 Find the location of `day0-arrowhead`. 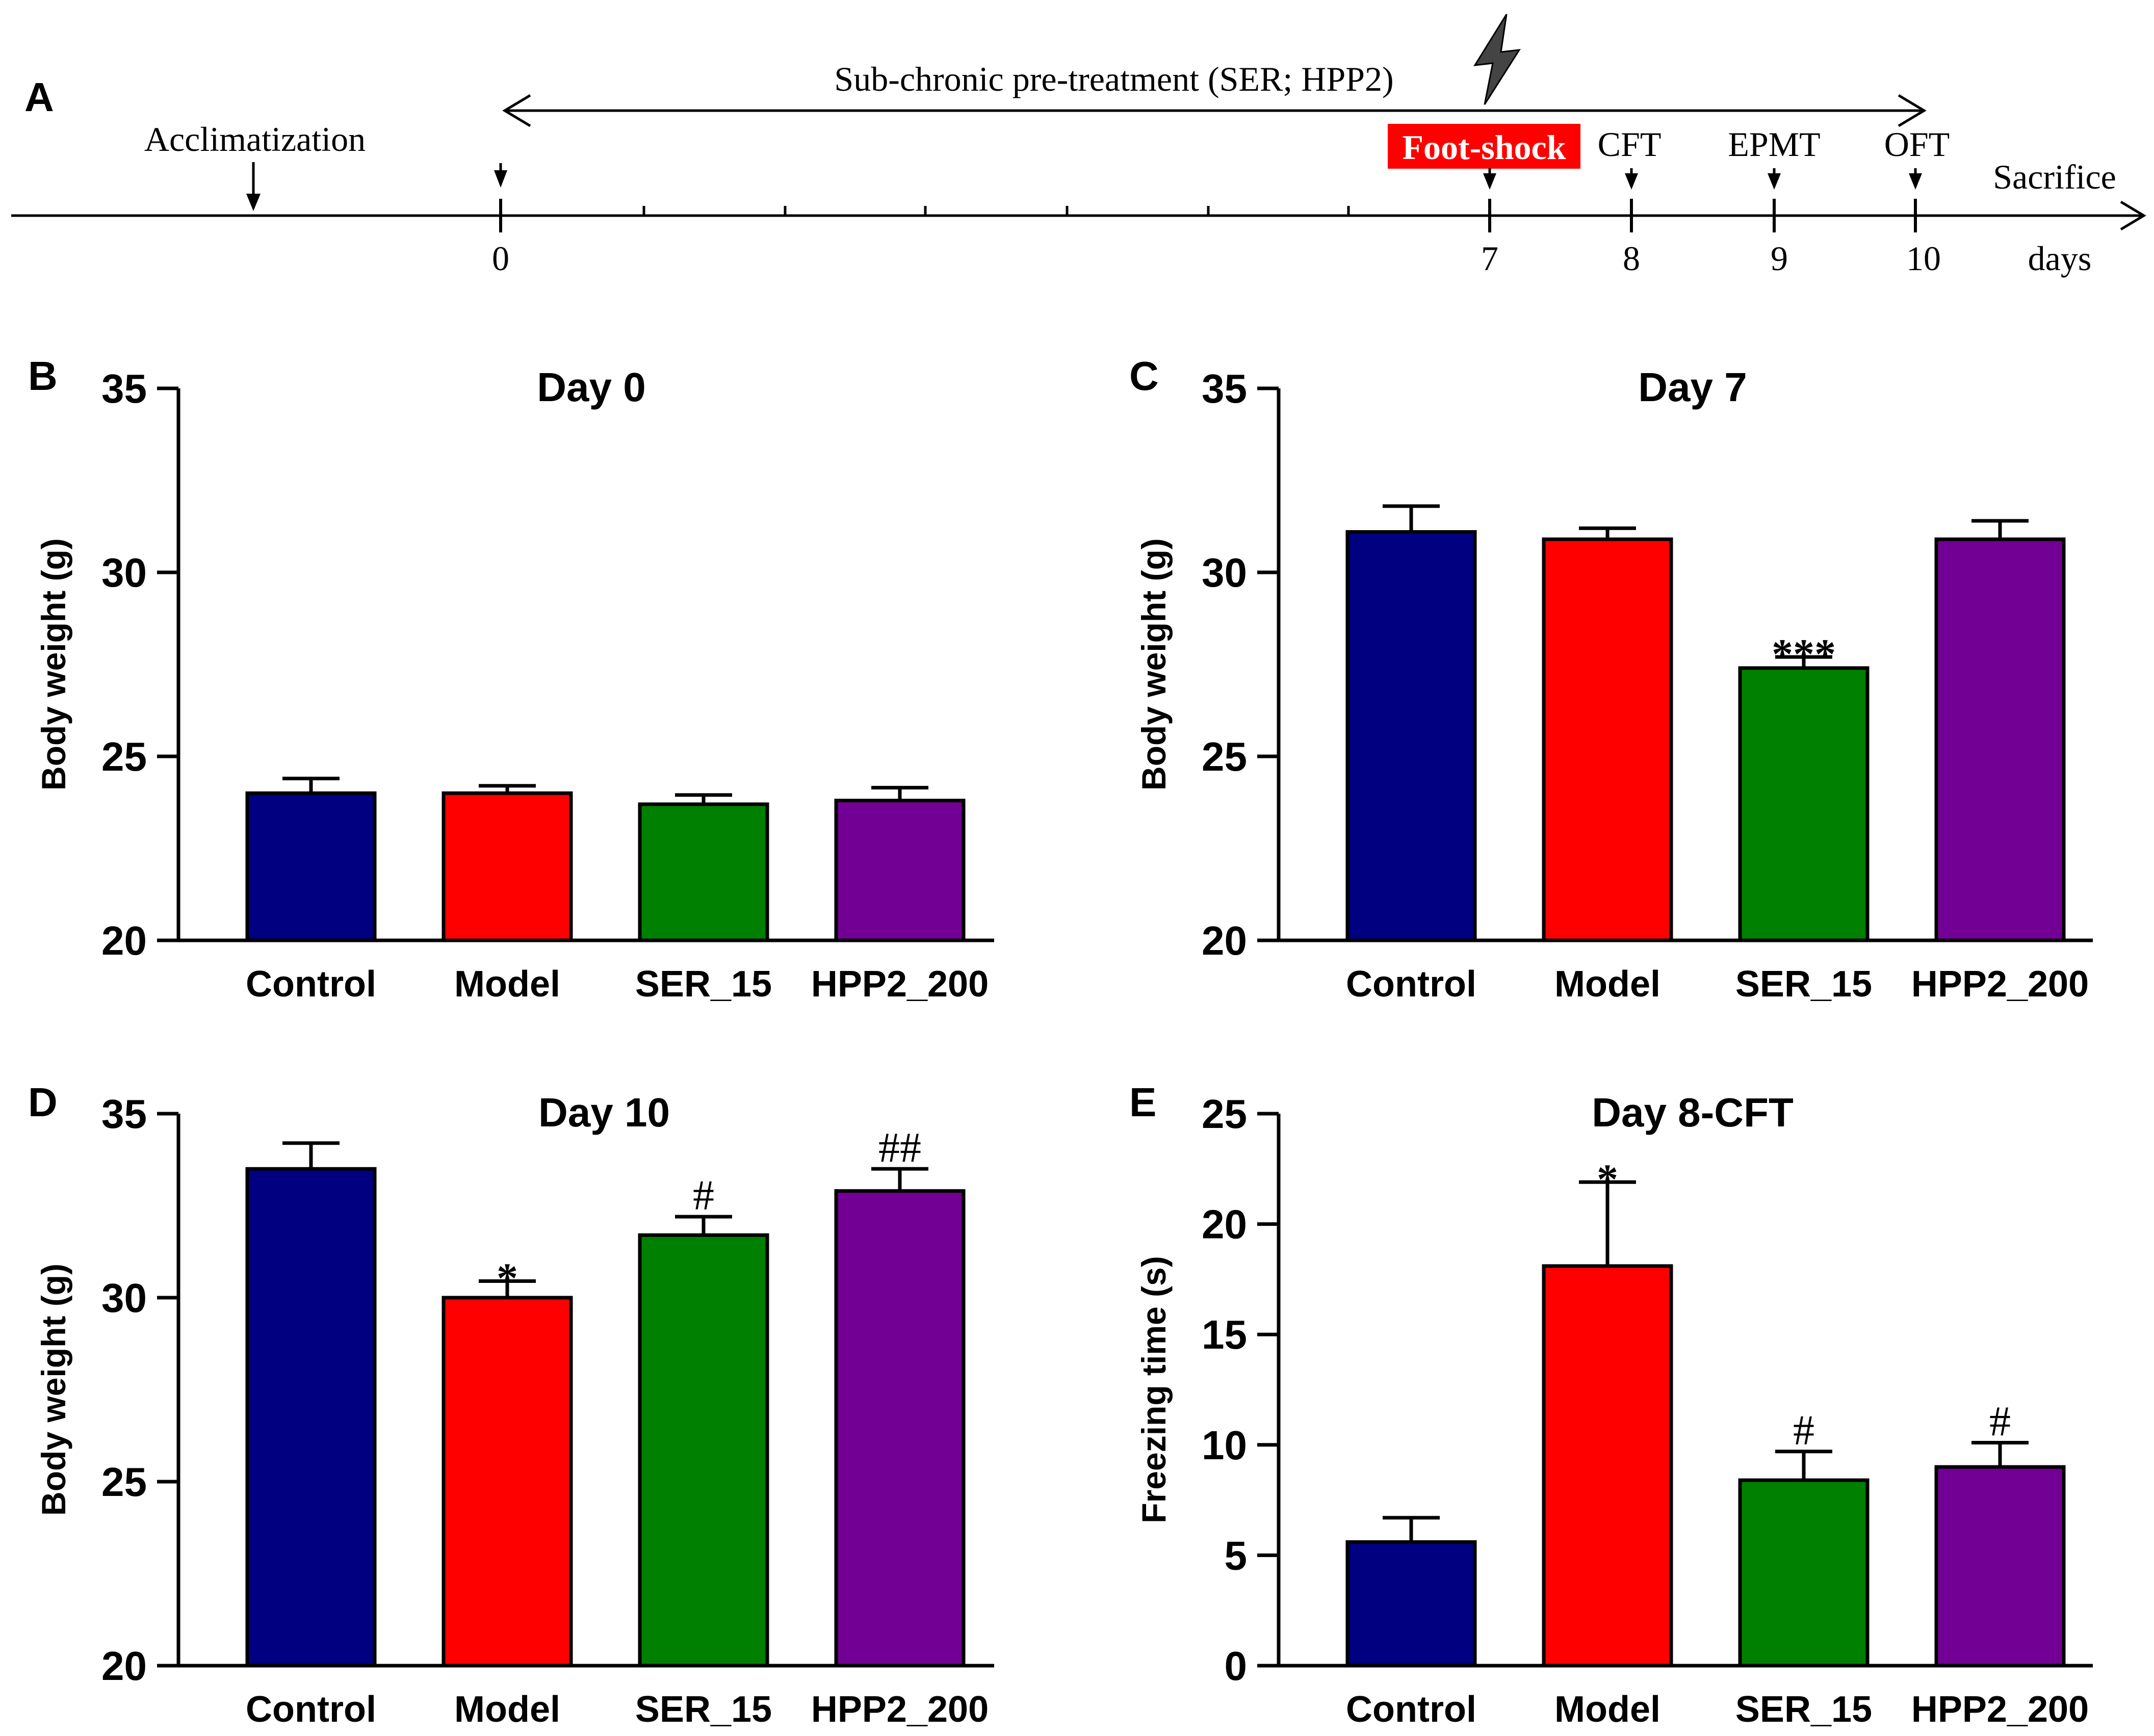

day0-arrowhead is located at coordinates (501, 179).